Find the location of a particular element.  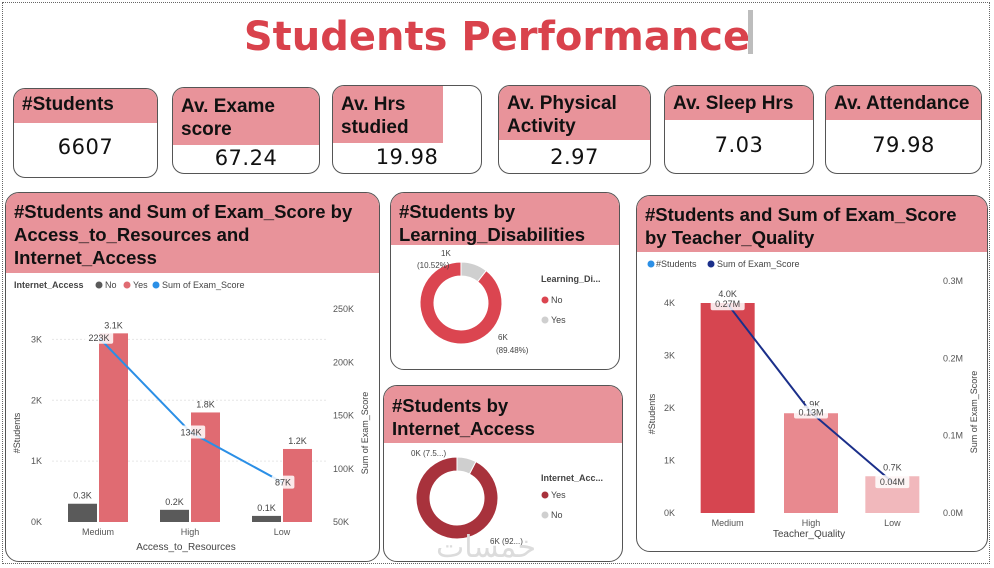

y2-tick-label: 0.0M is located at coordinates (953, 513).